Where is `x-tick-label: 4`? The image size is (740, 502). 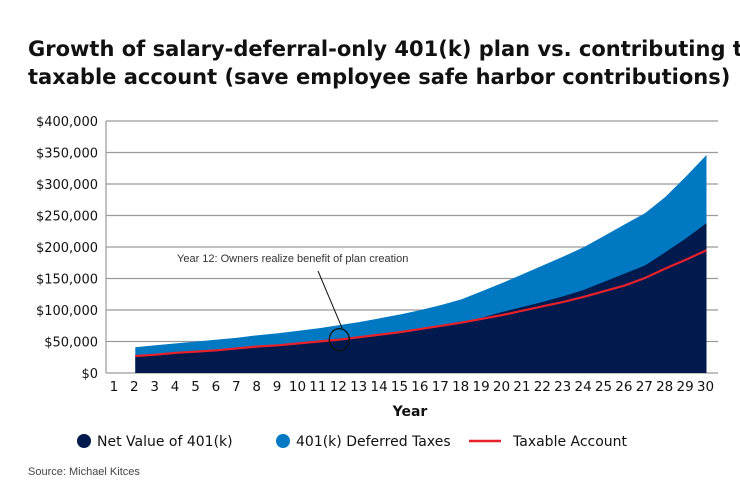 x-tick-label: 4 is located at coordinates (175, 387).